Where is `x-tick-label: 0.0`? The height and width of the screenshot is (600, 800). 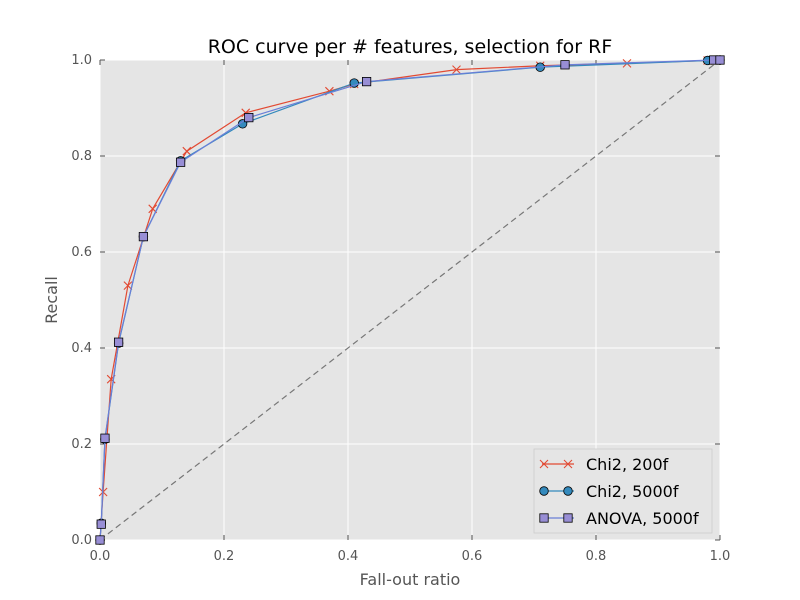
x-tick-label: 0.0 is located at coordinates (100, 556).